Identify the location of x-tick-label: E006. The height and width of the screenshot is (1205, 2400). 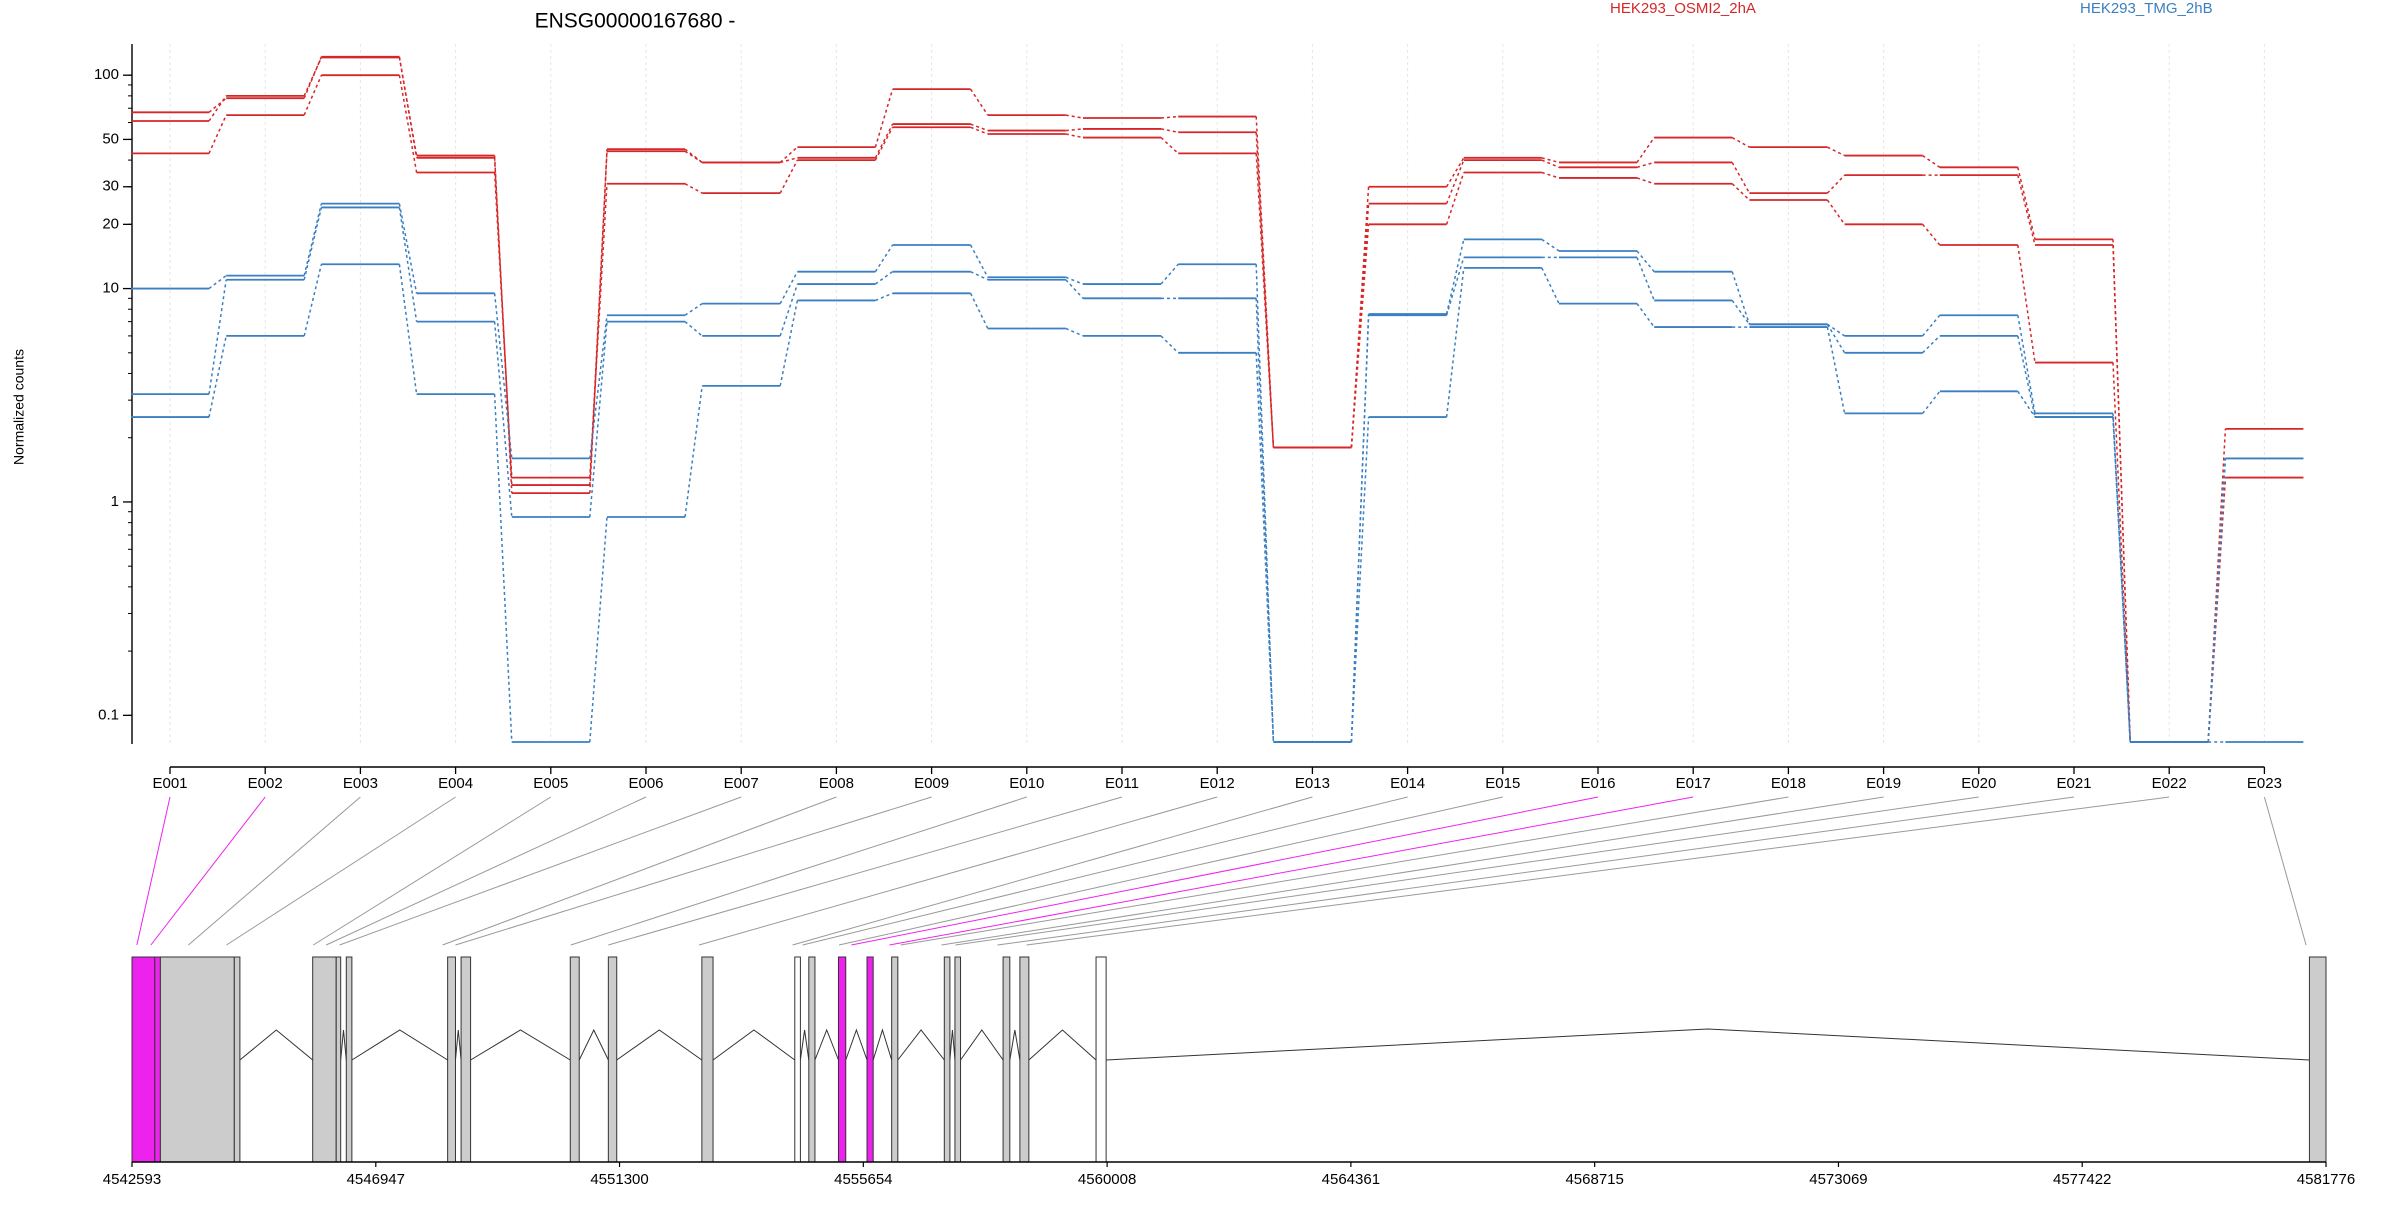
(645, 783).